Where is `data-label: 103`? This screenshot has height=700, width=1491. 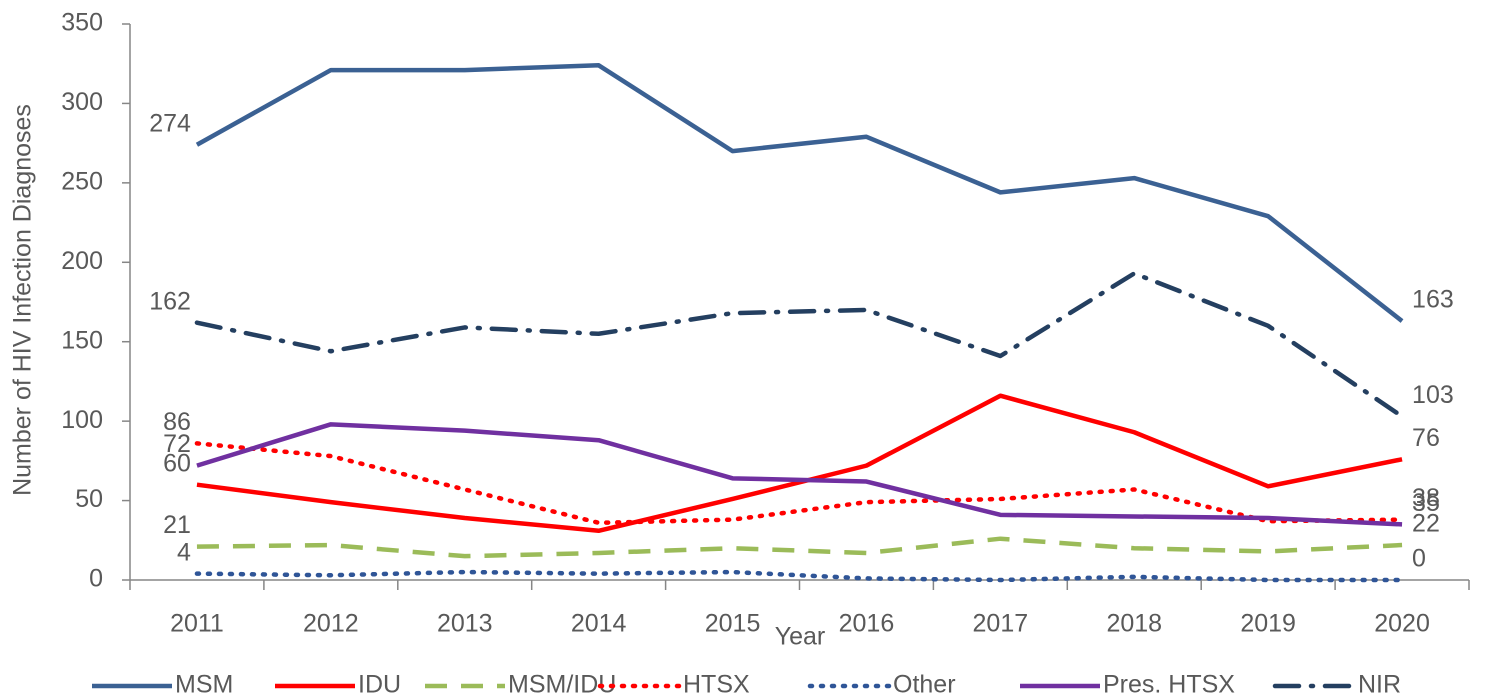 data-label: 103 is located at coordinates (1433, 395).